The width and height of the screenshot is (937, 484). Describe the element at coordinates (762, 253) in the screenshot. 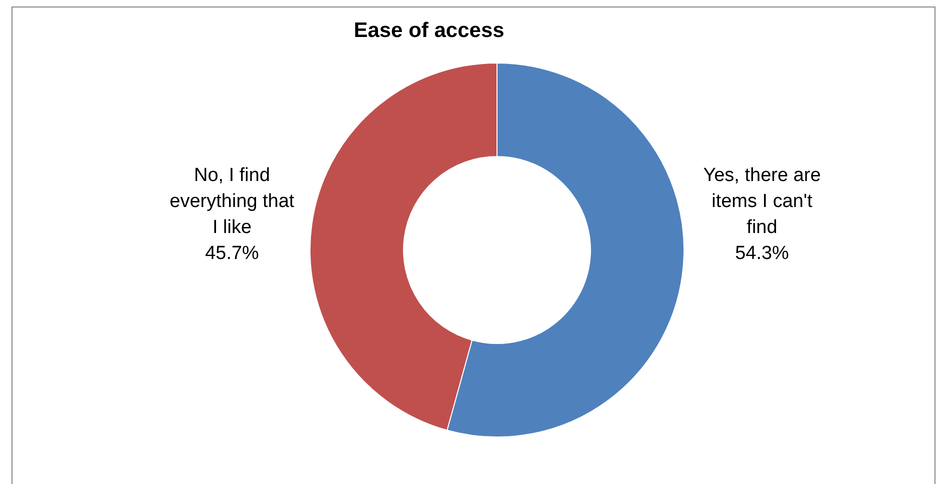

I see `data-label: 54.3%` at that location.